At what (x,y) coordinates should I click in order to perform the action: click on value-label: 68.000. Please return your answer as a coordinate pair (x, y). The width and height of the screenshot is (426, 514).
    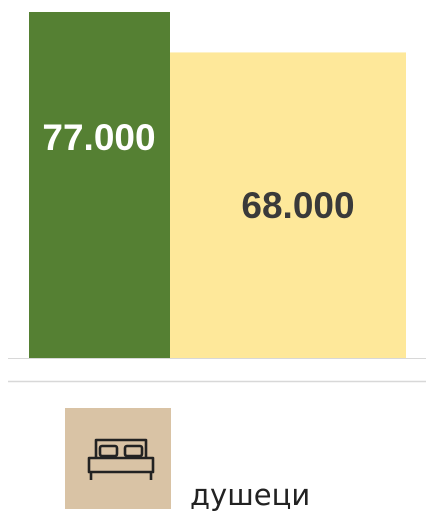
    Looking at the image, I should click on (297, 205).